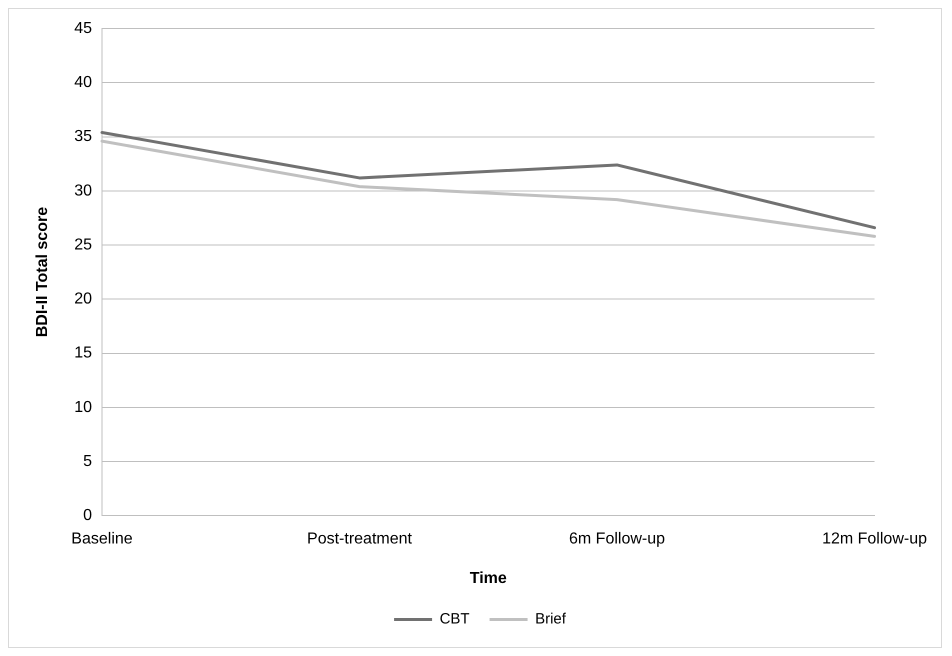 This screenshot has height=656, width=952. Describe the element at coordinates (83, 407) in the screenshot. I see `y-tick-label: 10` at that location.